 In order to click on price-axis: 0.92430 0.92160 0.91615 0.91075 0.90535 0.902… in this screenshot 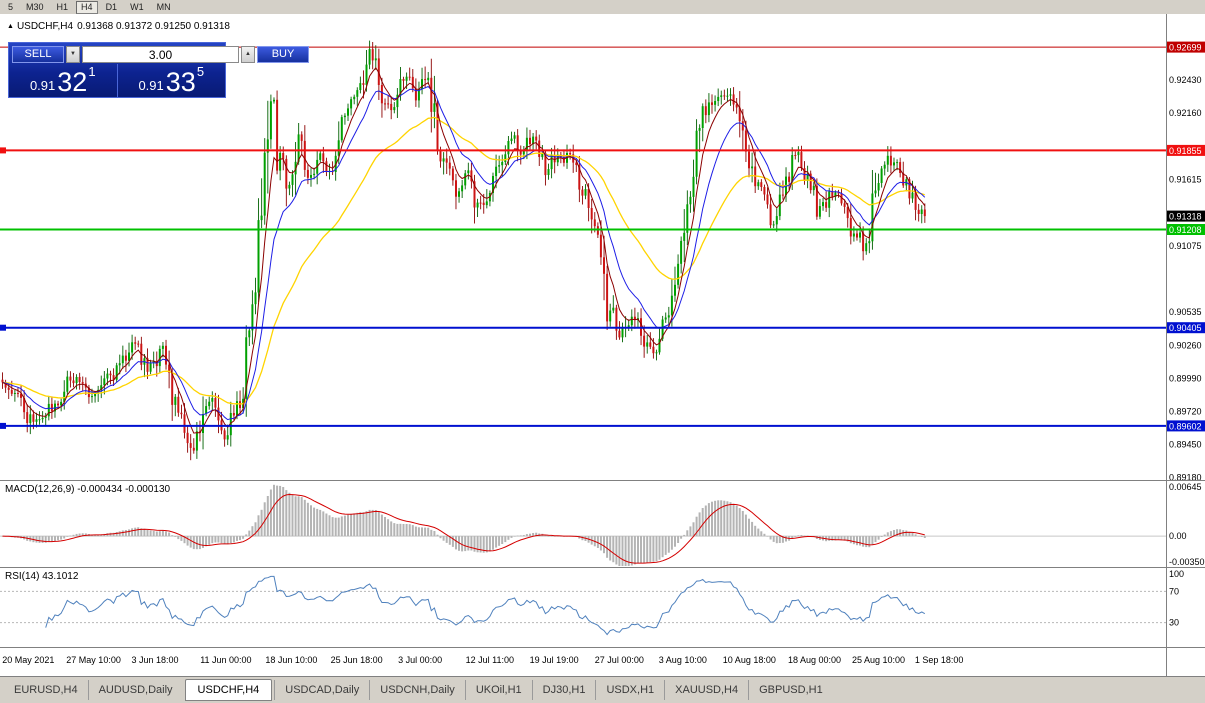, I will do `click(1185, 345)`.